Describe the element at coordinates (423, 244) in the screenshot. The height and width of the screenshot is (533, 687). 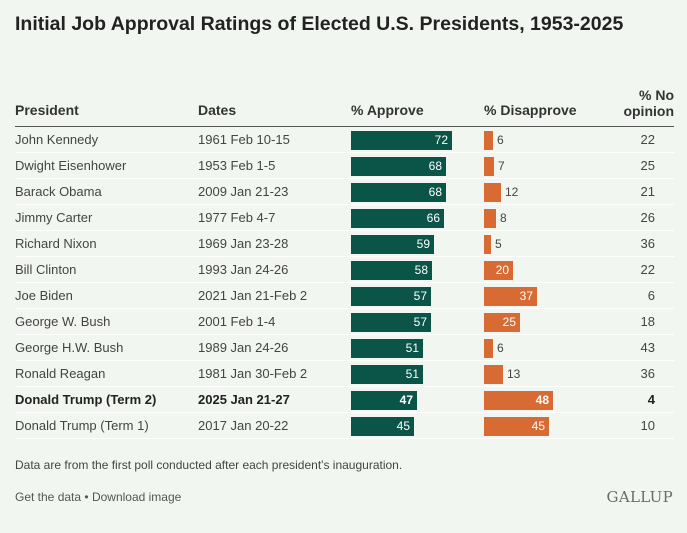
I see `approve-value: 59` at that location.